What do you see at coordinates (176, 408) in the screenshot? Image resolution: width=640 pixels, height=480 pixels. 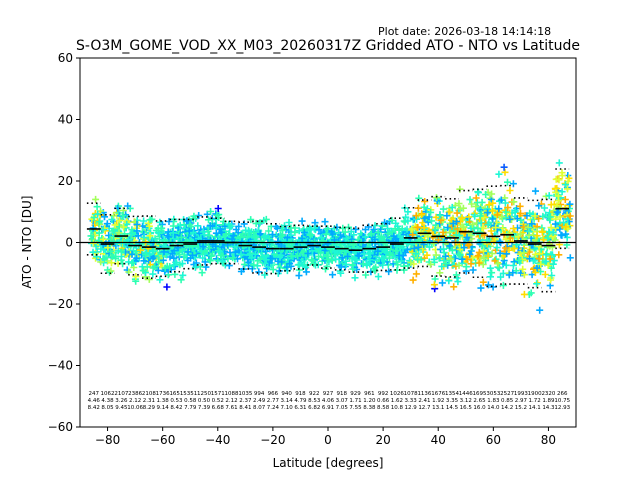 I see `bin-stat-label: 8.42` at bounding box center [176, 408].